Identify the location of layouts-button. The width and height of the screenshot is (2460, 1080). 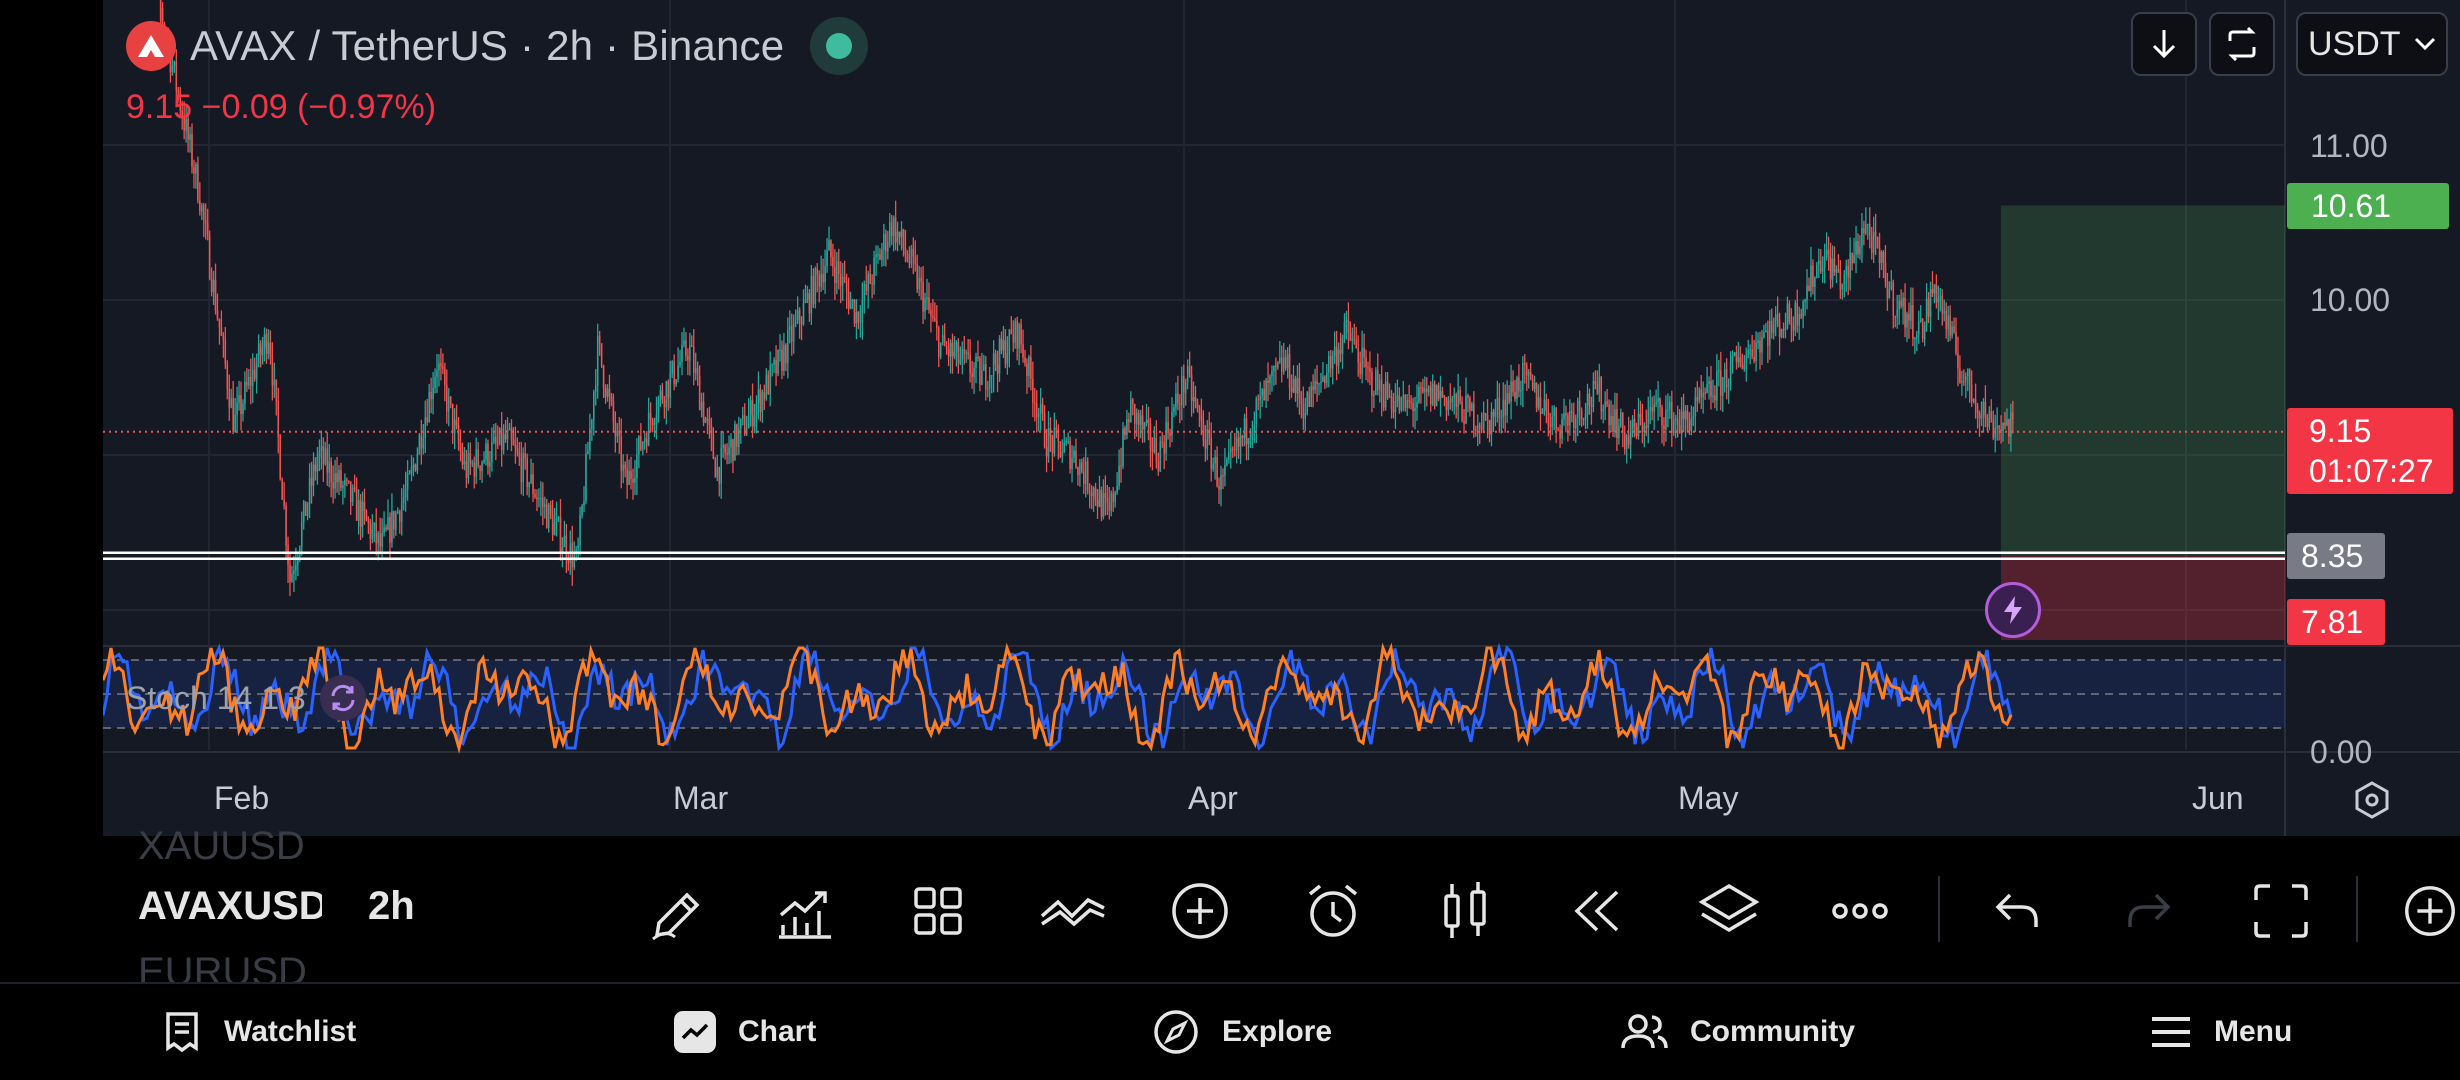
(938, 911).